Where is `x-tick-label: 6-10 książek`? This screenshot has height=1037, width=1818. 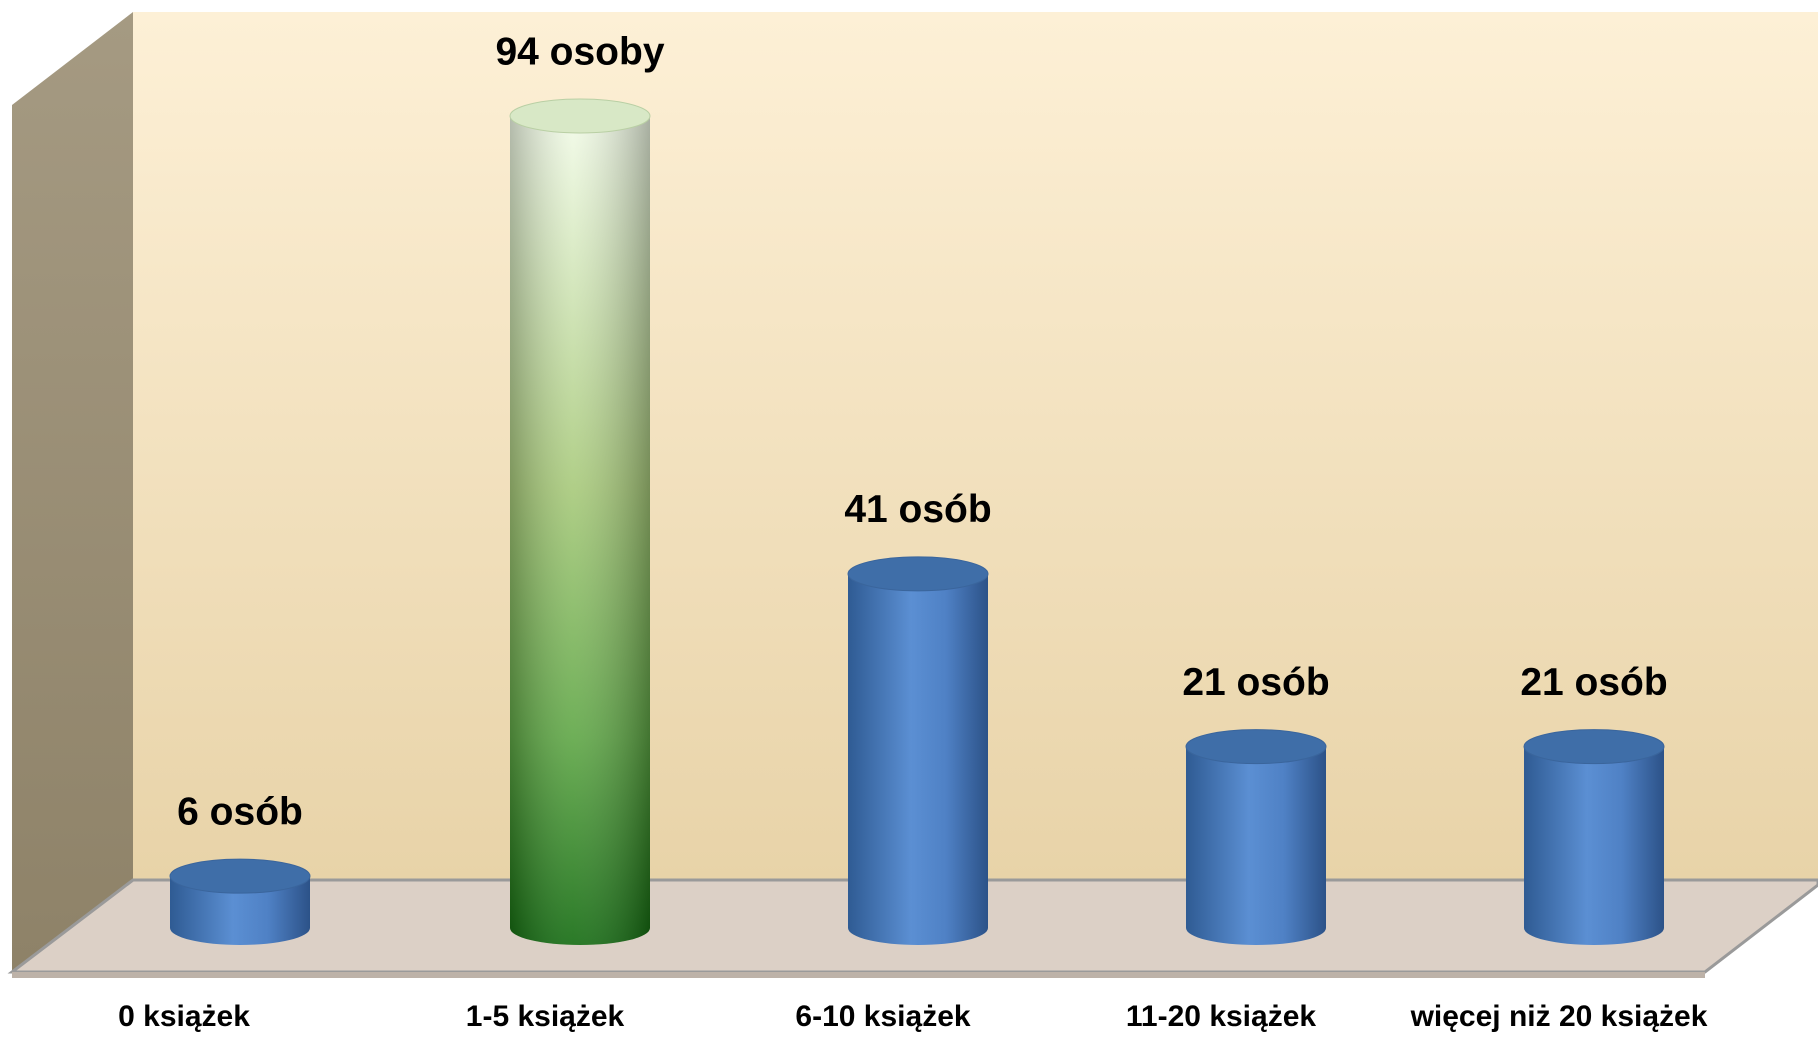 x-tick-label: 6-10 książek is located at coordinates (882, 1016).